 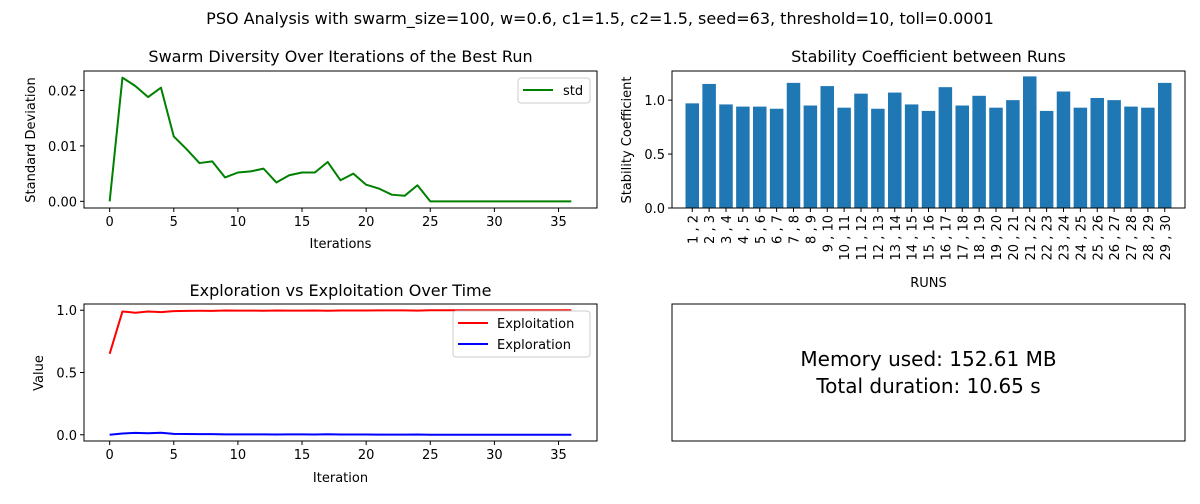 What do you see at coordinates (430, 455) in the screenshot?
I see `exploration-xtick-label: 25` at bounding box center [430, 455].